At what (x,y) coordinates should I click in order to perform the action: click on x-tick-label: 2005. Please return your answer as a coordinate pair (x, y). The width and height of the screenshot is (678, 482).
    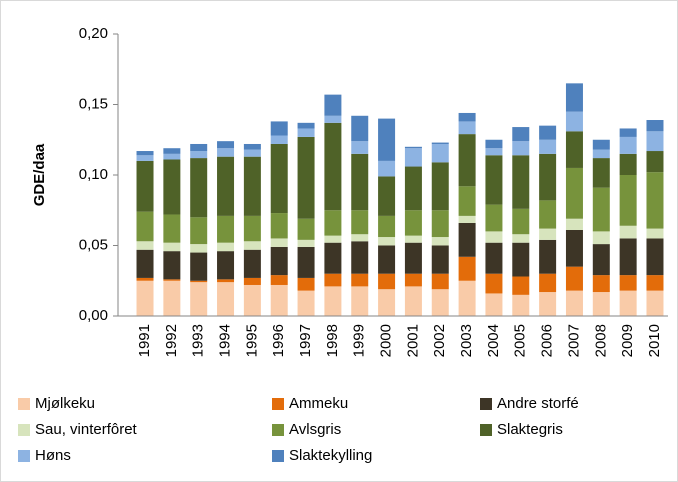
    Looking at the image, I should click on (520, 340).